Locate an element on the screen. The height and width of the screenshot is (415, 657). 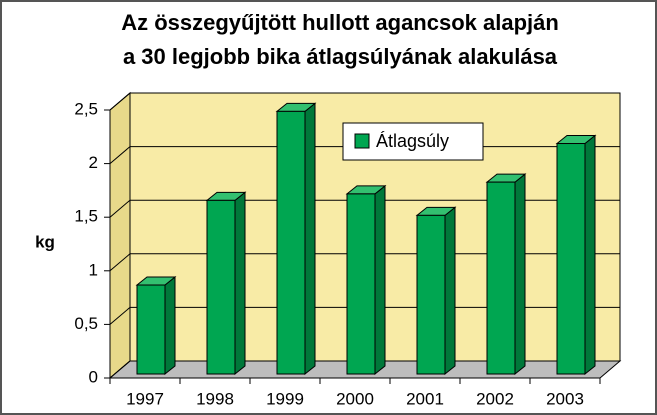
y-axis-label: kg is located at coordinates (45, 241).